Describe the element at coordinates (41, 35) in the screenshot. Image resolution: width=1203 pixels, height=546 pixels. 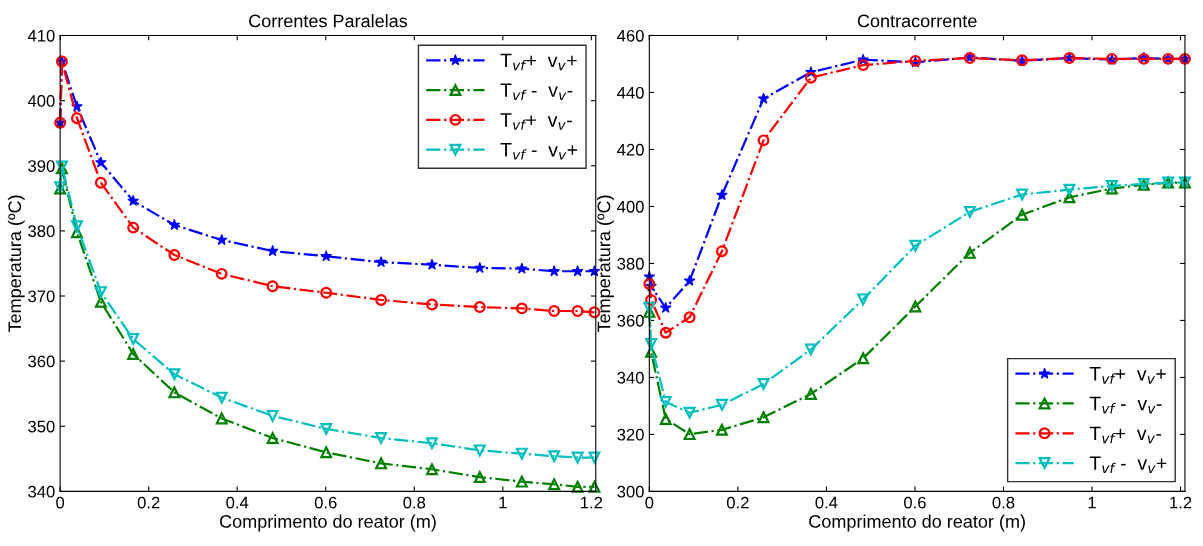
I see `y-tick-label: 410` at that location.